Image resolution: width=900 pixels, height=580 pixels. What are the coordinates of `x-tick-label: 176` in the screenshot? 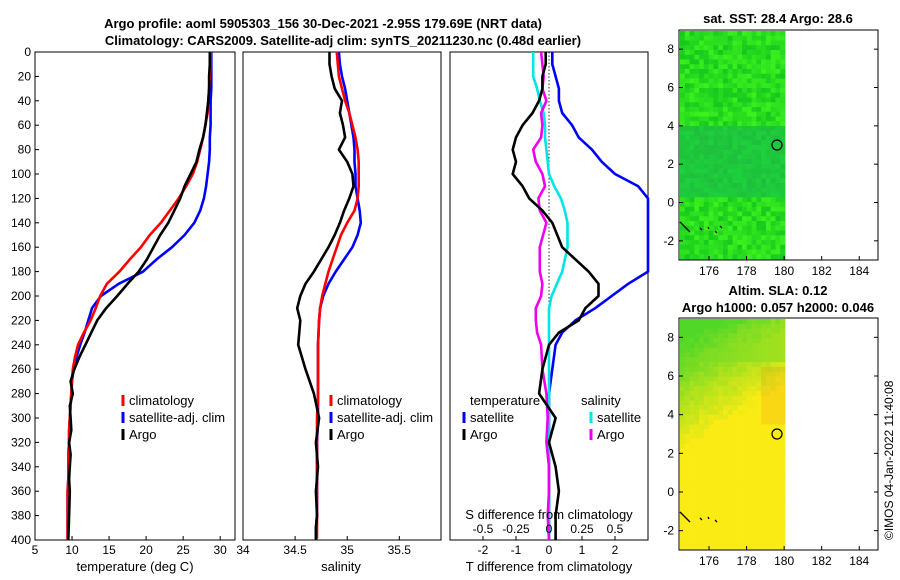 It's located at (709, 561).